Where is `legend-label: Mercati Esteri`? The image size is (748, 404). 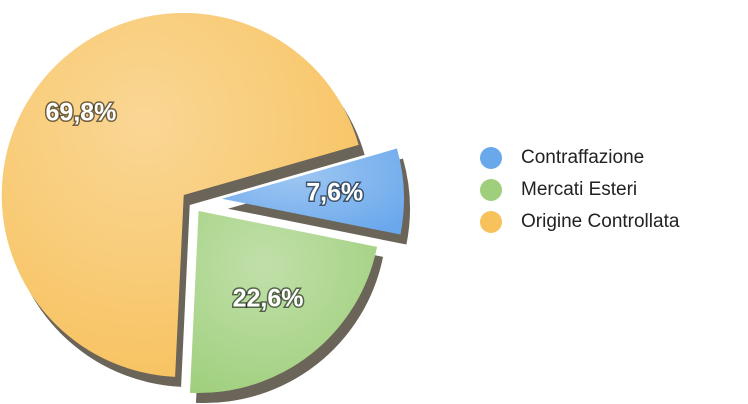
legend-label: Mercati Esteri is located at coordinates (579, 189).